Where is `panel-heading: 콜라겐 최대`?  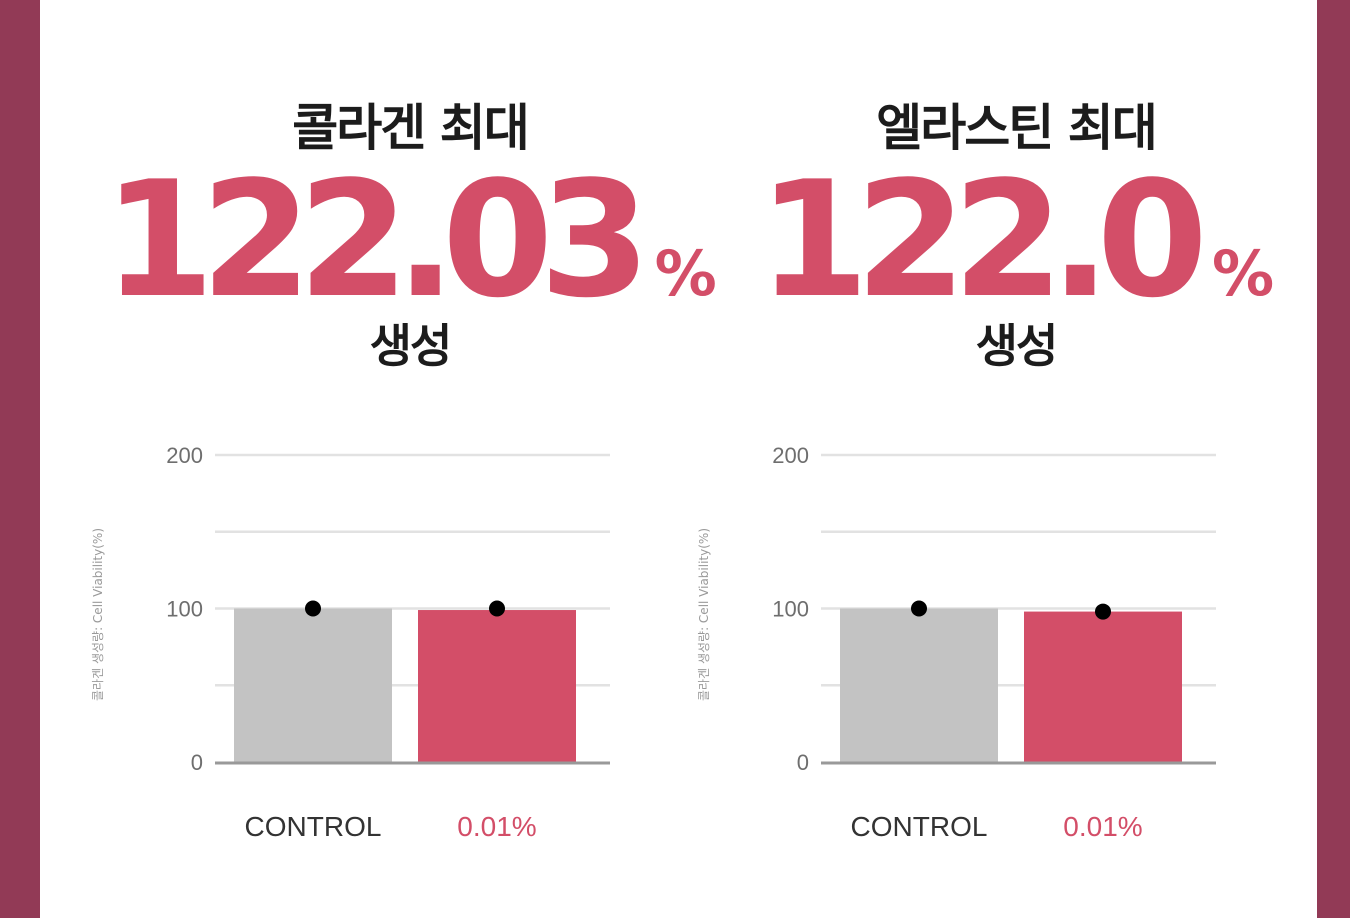
panel-heading: 콜라겐 최대 is located at coordinates (410, 128).